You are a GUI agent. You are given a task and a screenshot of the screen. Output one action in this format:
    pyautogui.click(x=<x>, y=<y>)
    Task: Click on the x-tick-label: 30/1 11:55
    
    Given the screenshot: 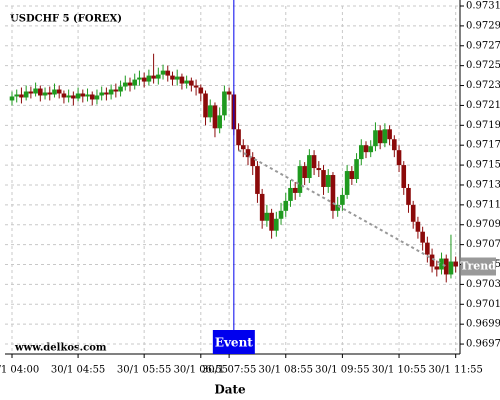 What is the action you would take?
    pyautogui.click(x=455, y=370)
    